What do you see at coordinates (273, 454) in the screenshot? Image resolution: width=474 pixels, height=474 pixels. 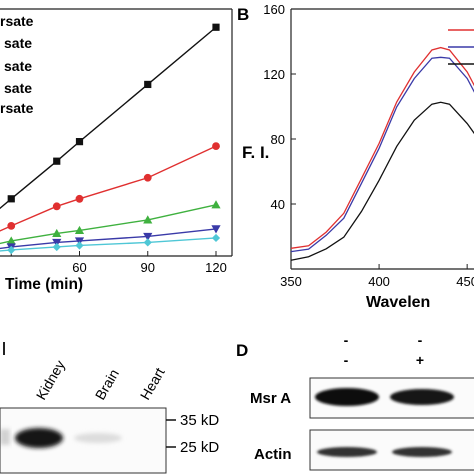 I see `actin-row-label: Actin` at bounding box center [273, 454].